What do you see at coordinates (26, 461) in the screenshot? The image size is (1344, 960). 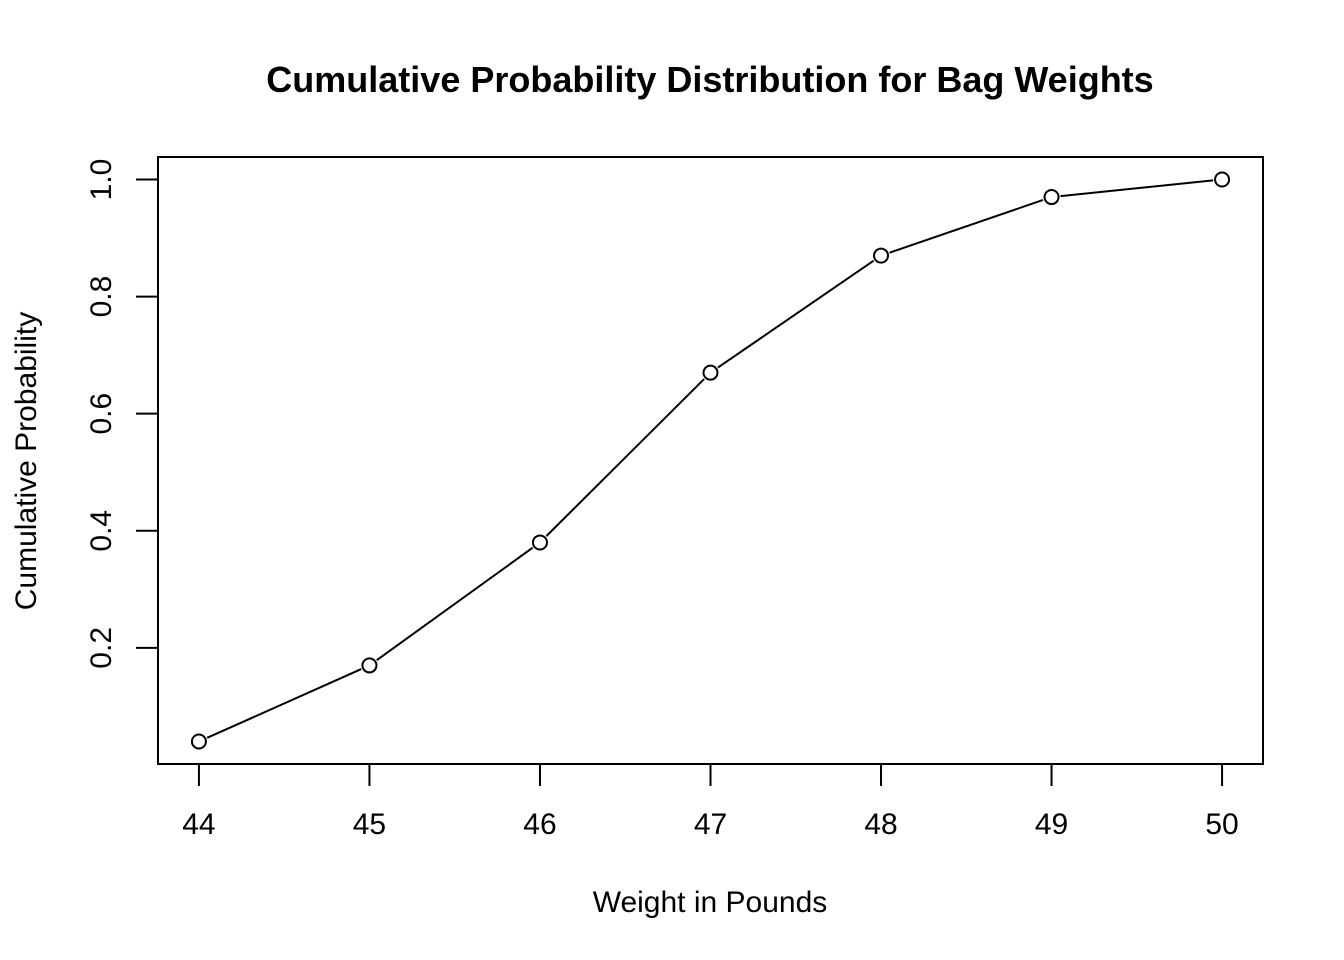 I see `y-axis-label: Cumulative Probability` at bounding box center [26, 461].